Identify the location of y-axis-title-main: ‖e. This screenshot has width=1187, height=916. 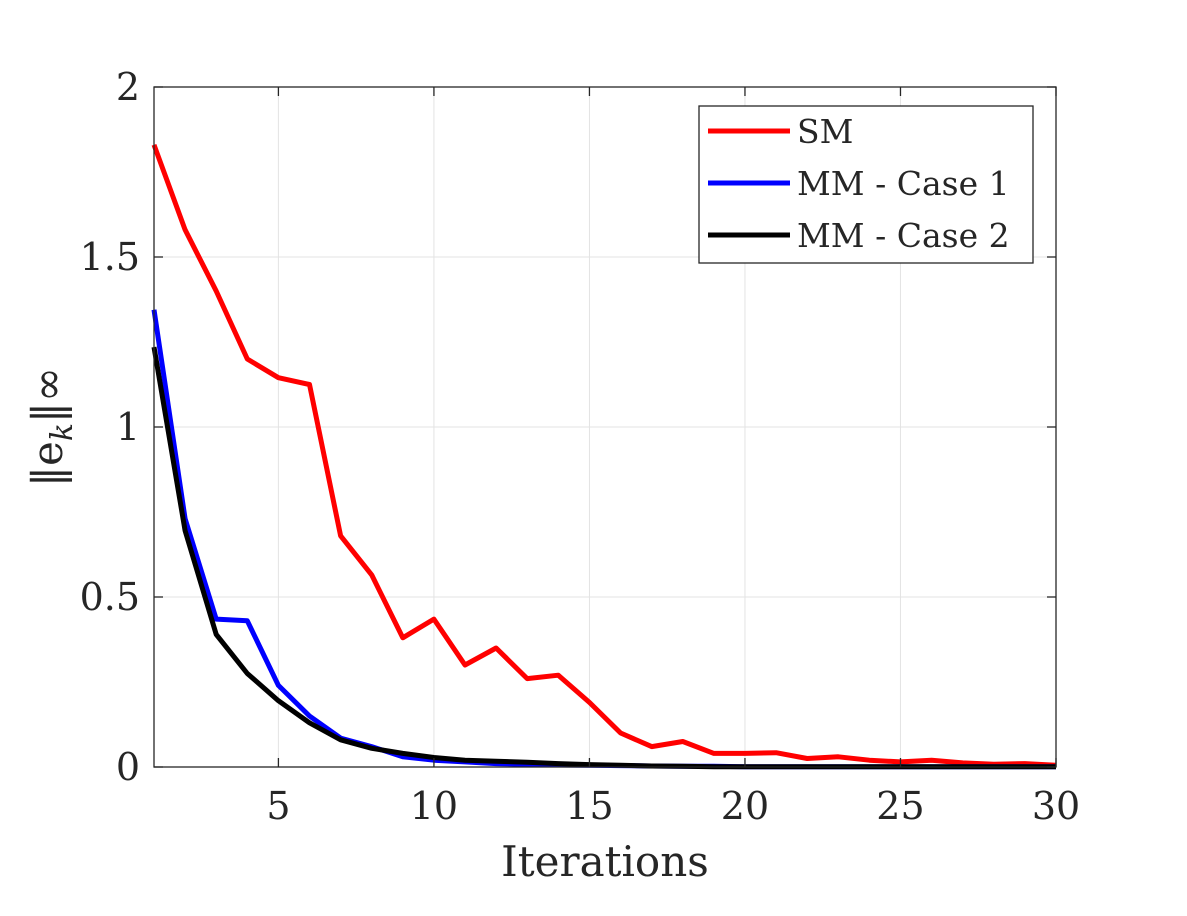
(47, 464).